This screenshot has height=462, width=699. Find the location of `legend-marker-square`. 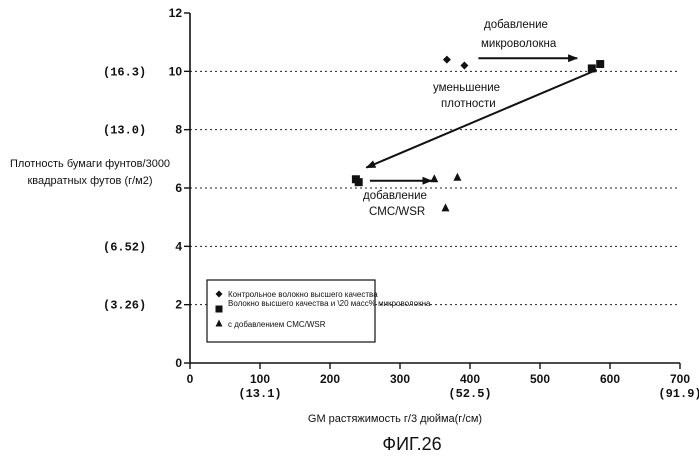

legend-marker-square is located at coordinates (219, 309).